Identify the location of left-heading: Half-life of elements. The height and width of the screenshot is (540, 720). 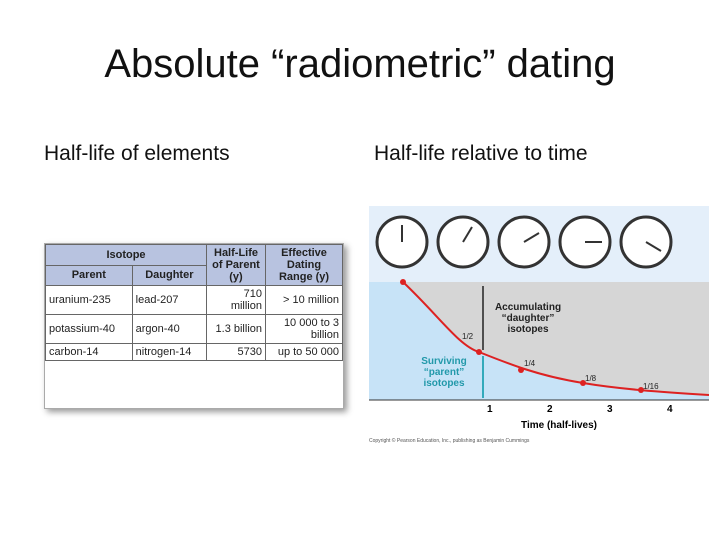
(137, 153).